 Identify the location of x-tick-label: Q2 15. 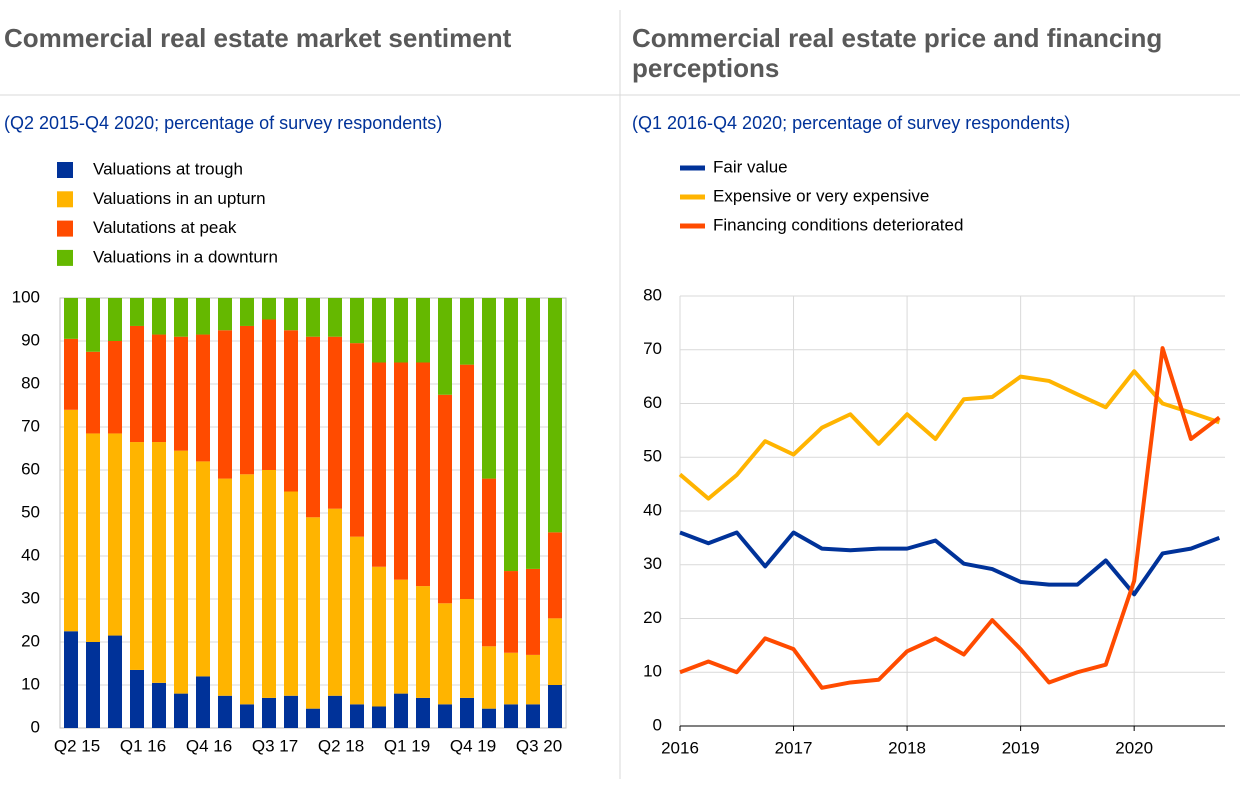
(77, 745).